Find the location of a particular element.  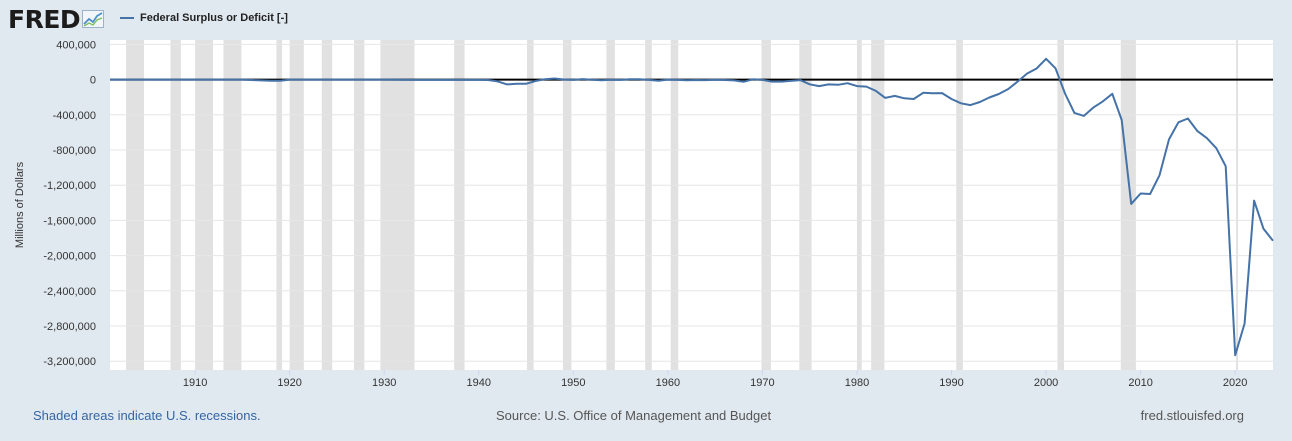

fred-logo: FRED is located at coordinates (56, 19).